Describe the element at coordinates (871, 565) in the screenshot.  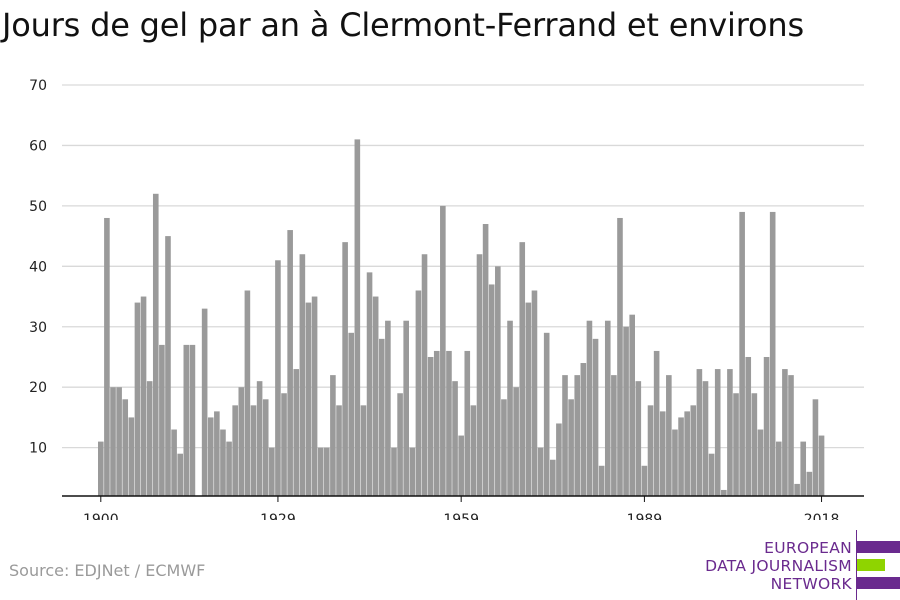
I see `logo-bar-green` at that location.